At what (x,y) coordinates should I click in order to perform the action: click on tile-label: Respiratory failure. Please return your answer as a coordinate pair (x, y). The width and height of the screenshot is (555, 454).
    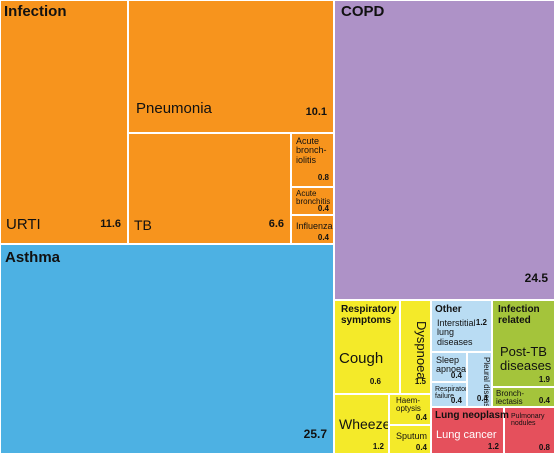
    Looking at the image, I should click on (450, 393).